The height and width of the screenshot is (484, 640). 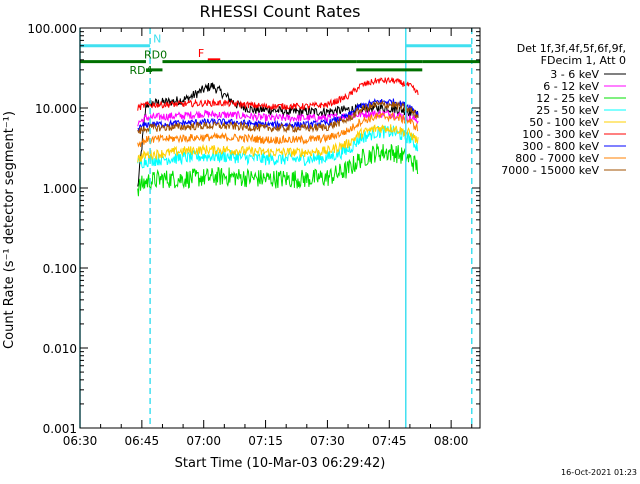 What do you see at coordinates (56, 109) in the screenshot?
I see `y-tick-label: 10.000` at bounding box center [56, 109].